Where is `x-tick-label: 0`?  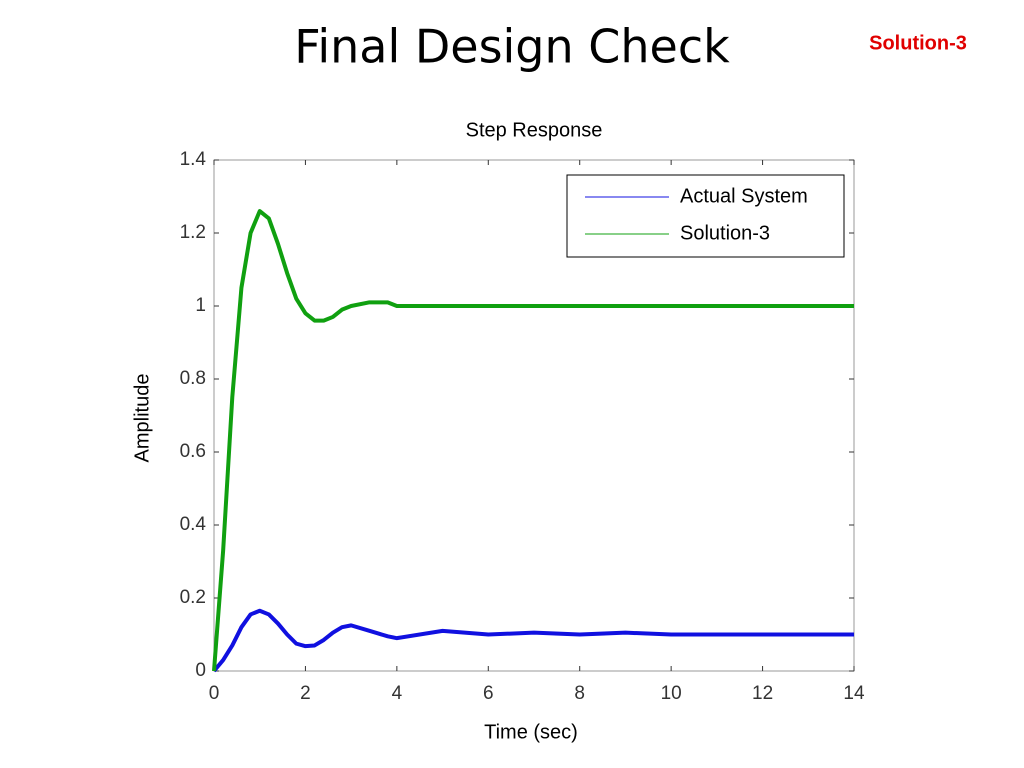
x-tick-label: 0 is located at coordinates (214, 693).